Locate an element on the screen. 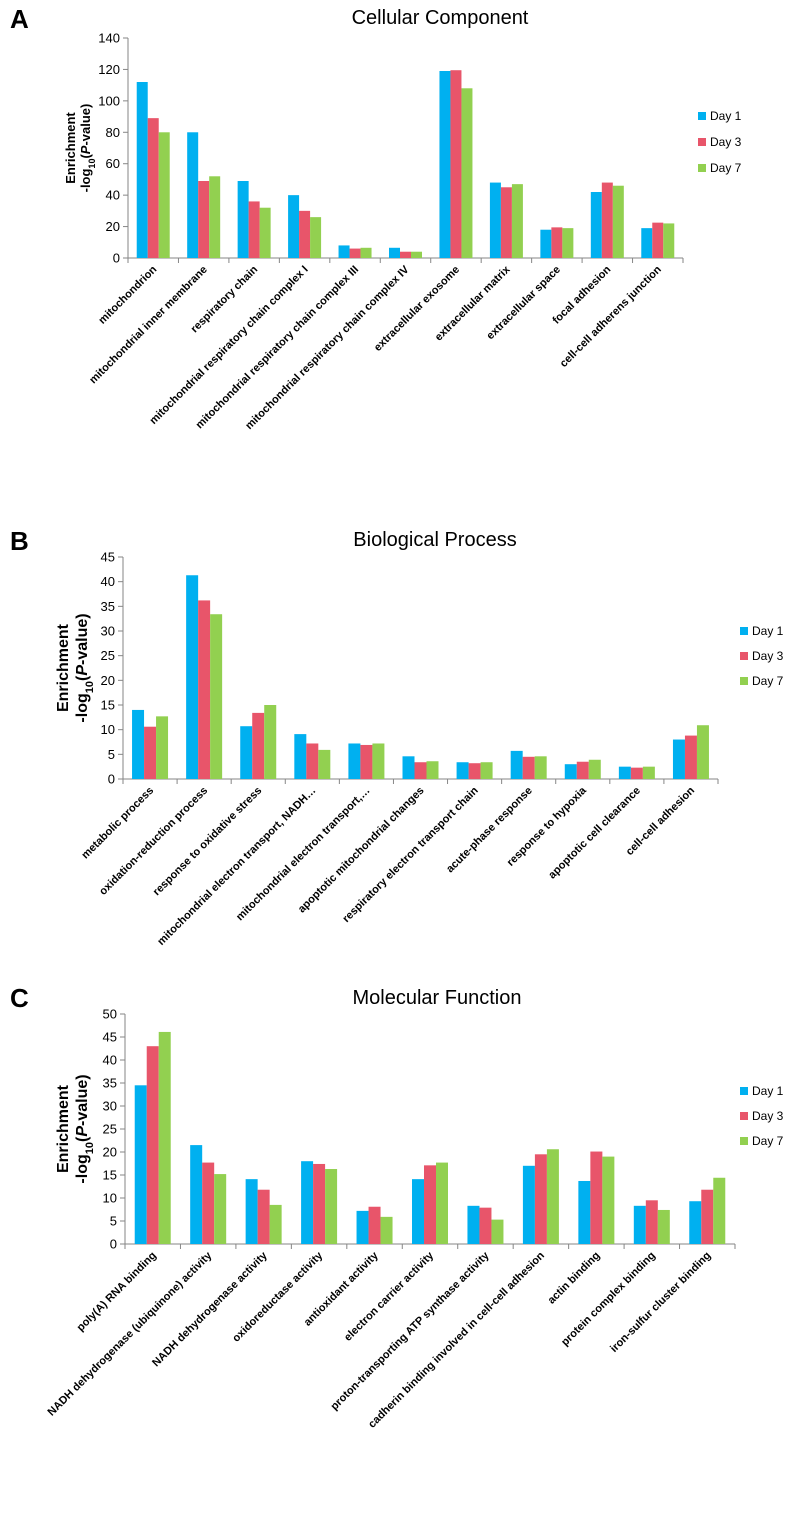 This screenshot has width=785, height=1531. panel-letter: A is located at coordinates (19, 19).